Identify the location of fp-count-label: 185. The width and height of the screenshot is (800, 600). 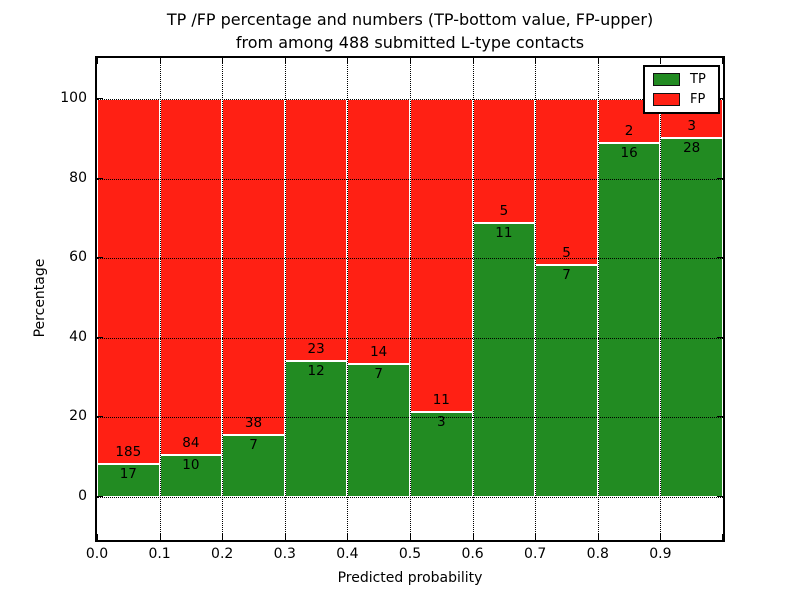
(128, 451).